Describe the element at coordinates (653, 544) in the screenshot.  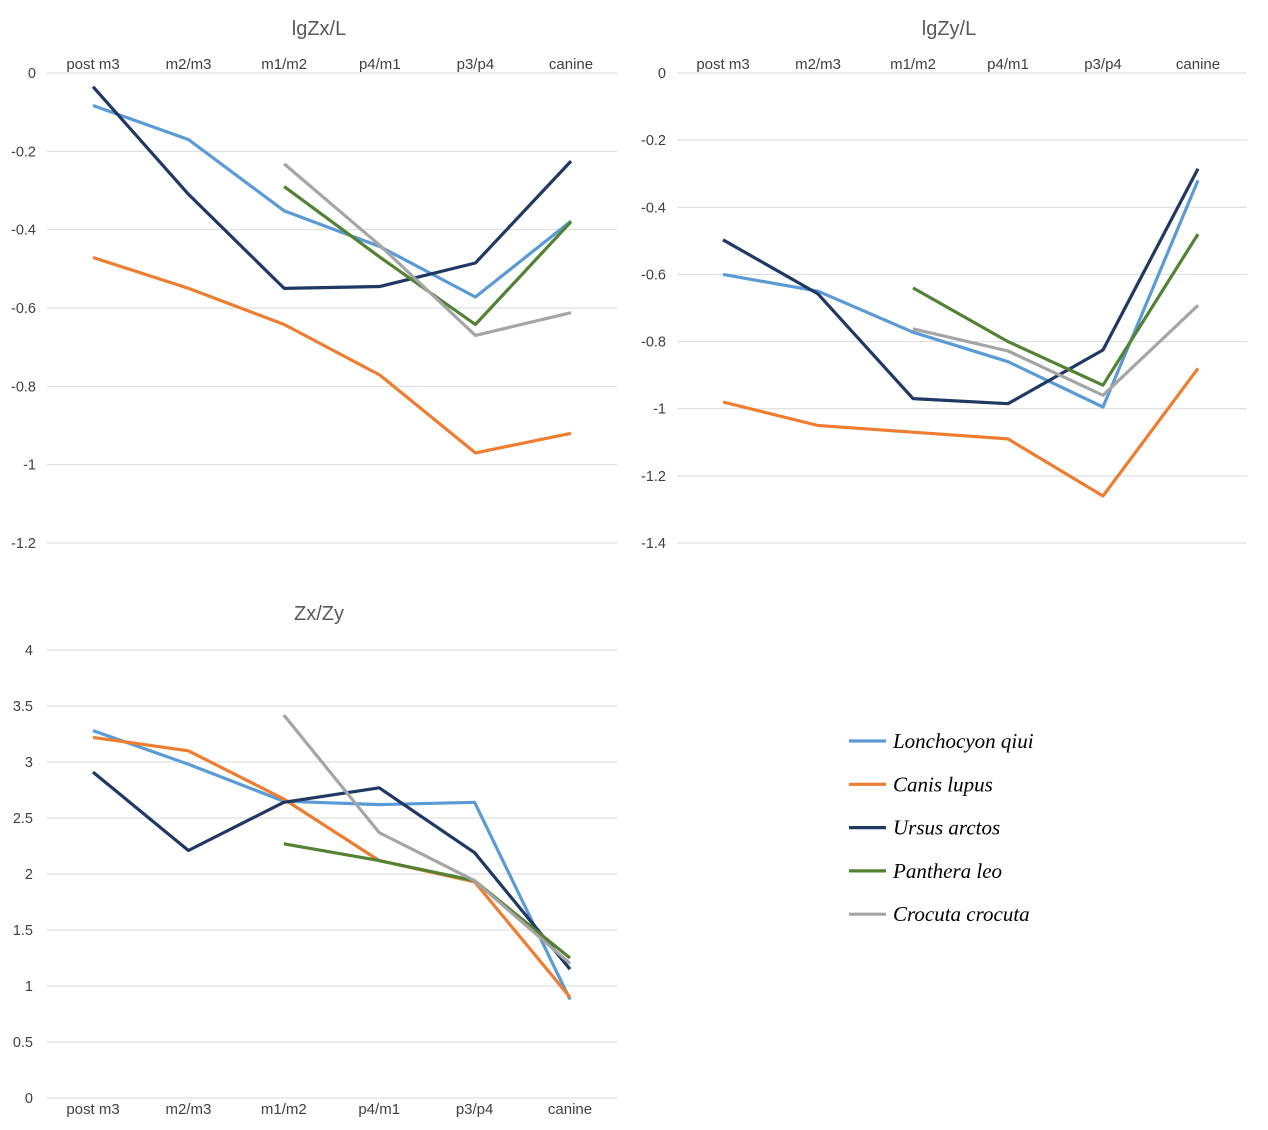
I see `y-tick-label: -1.4` at that location.